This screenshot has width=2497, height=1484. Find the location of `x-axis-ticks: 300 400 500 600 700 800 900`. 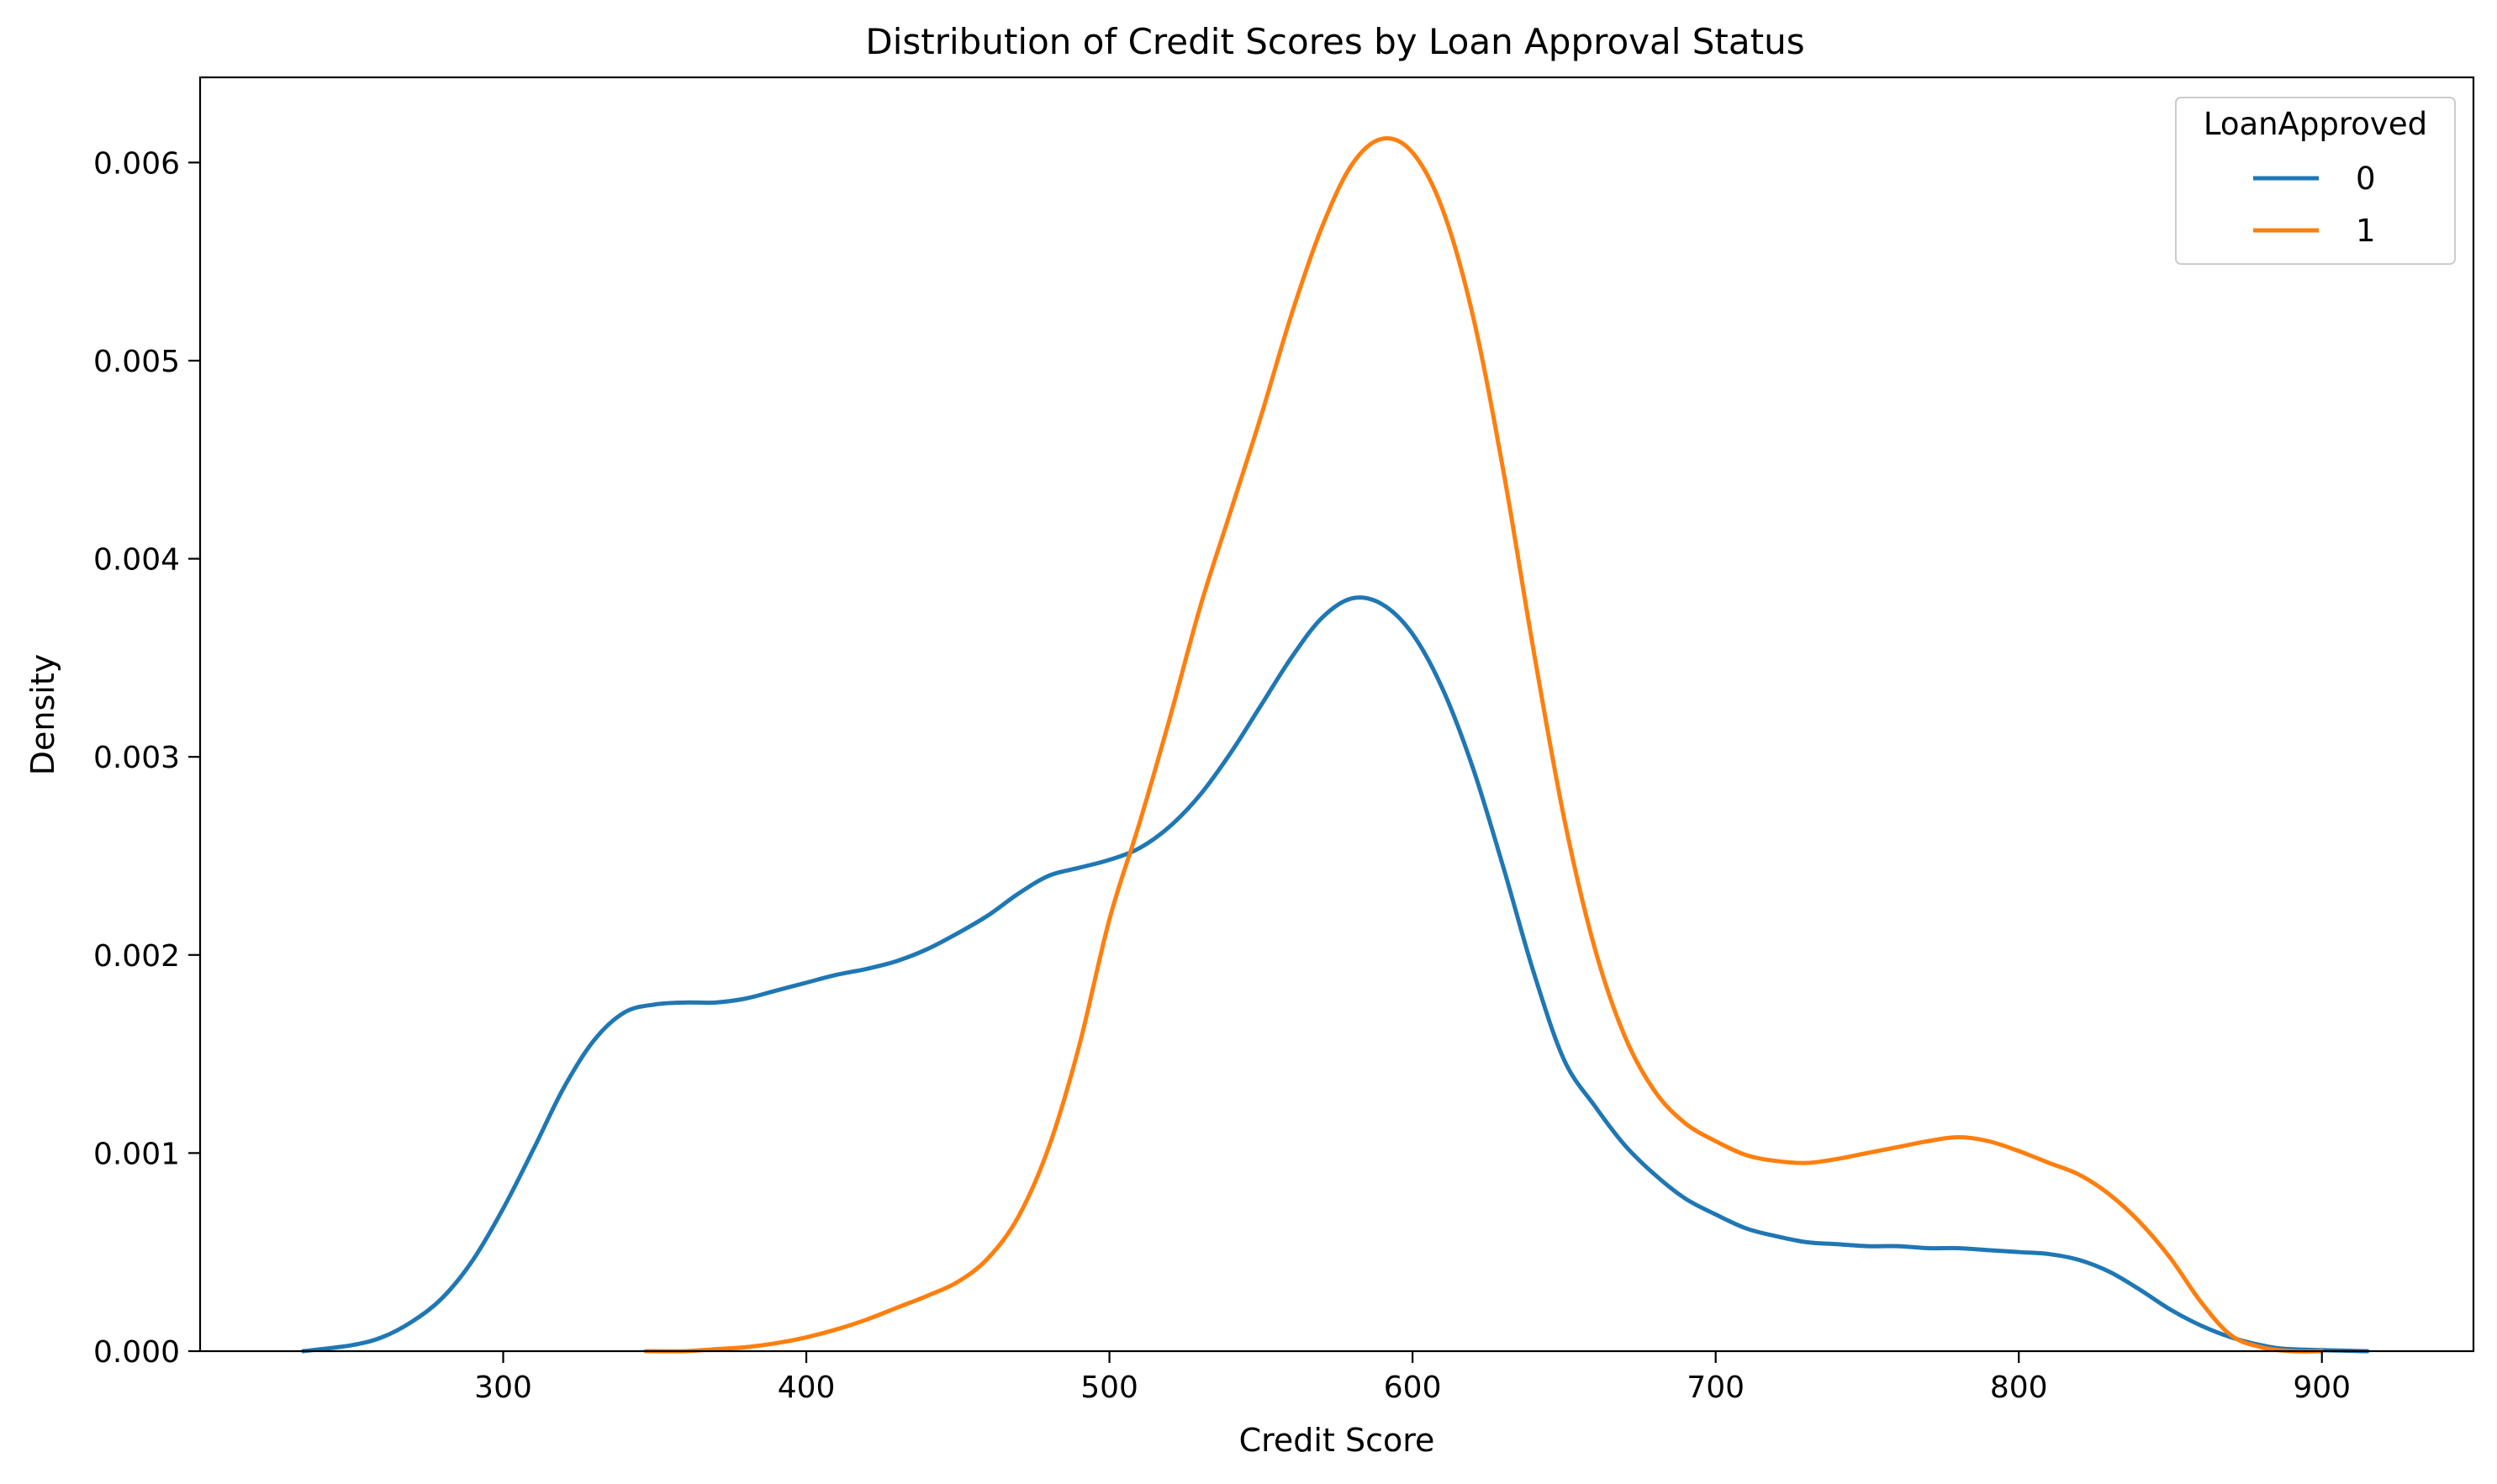

x-axis-ticks: 300 400 500 600 700 800 900 is located at coordinates (1412, 1378).